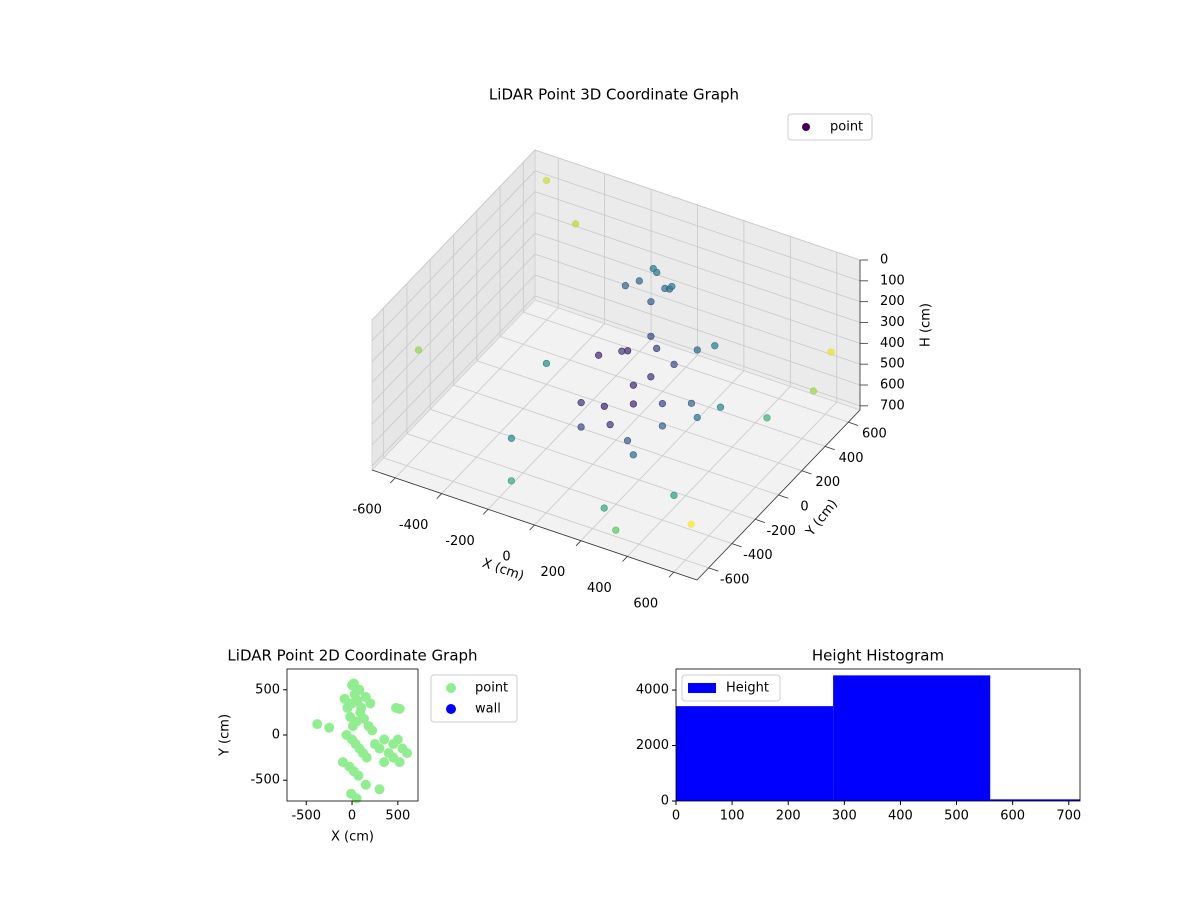 Image resolution: width=1200 pixels, height=900 pixels. I want to click on z-tick-label: 300, so click(892, 322).